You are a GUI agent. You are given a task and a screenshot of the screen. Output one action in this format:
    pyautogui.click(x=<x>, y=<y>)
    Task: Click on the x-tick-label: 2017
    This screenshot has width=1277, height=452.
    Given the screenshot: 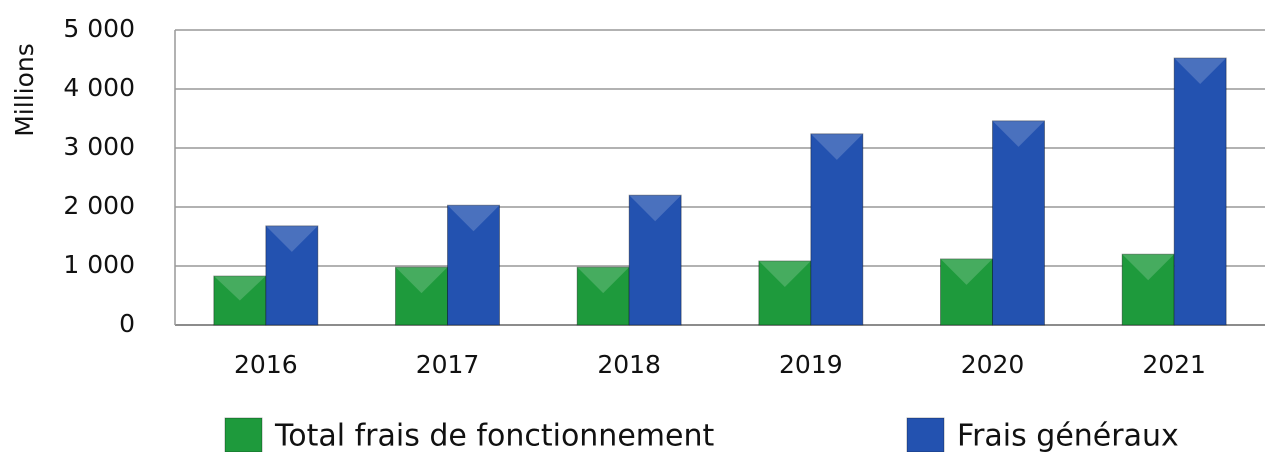 What is the action you would take?
    pyautogui.click(x=448, y=364)
    